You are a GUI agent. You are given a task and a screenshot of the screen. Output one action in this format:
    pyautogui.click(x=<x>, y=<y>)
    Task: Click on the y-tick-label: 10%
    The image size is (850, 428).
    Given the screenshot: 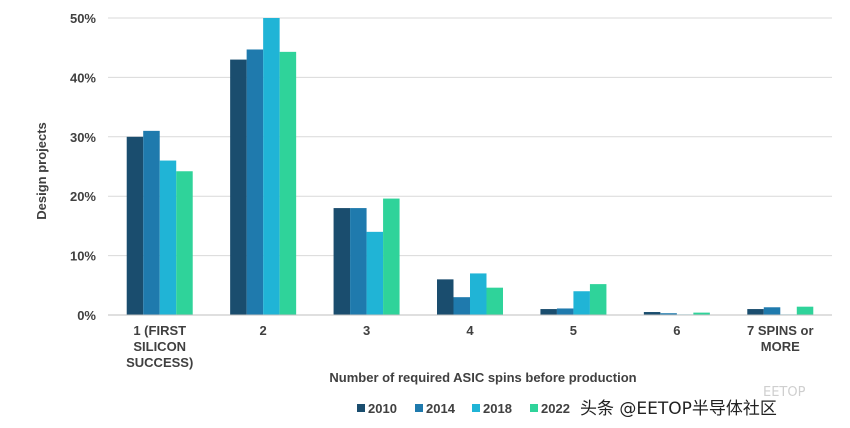 What is the action you would take?
    pyautogui.click(x=83, y=256)
    